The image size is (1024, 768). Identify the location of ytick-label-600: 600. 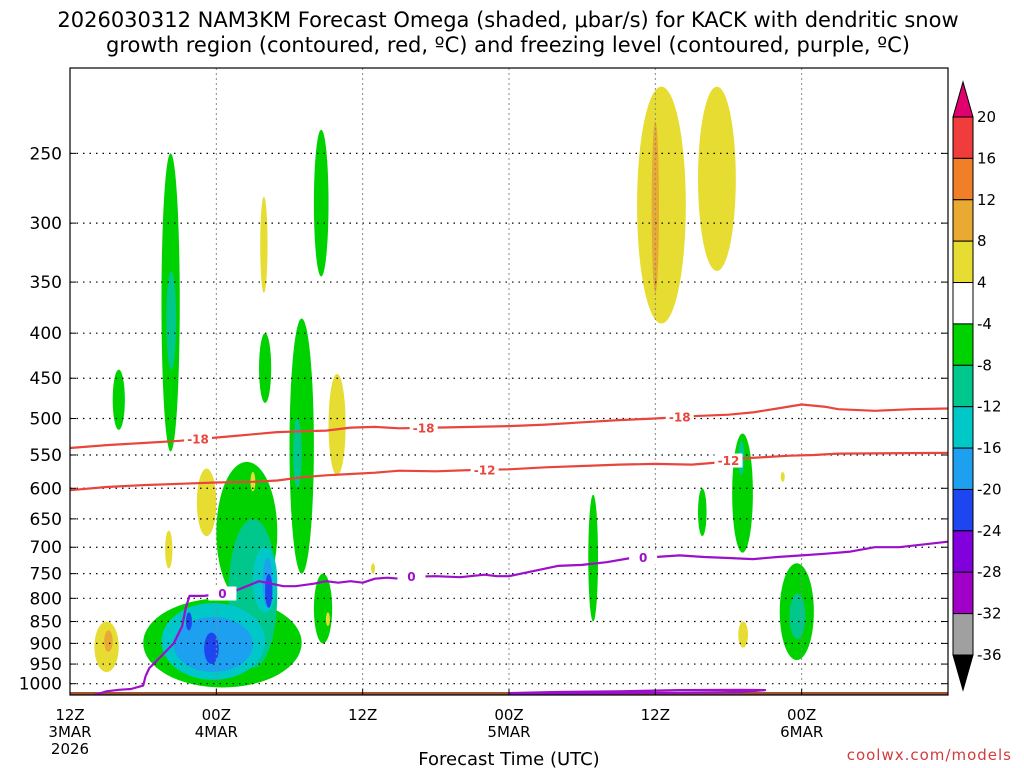
(46, 489).